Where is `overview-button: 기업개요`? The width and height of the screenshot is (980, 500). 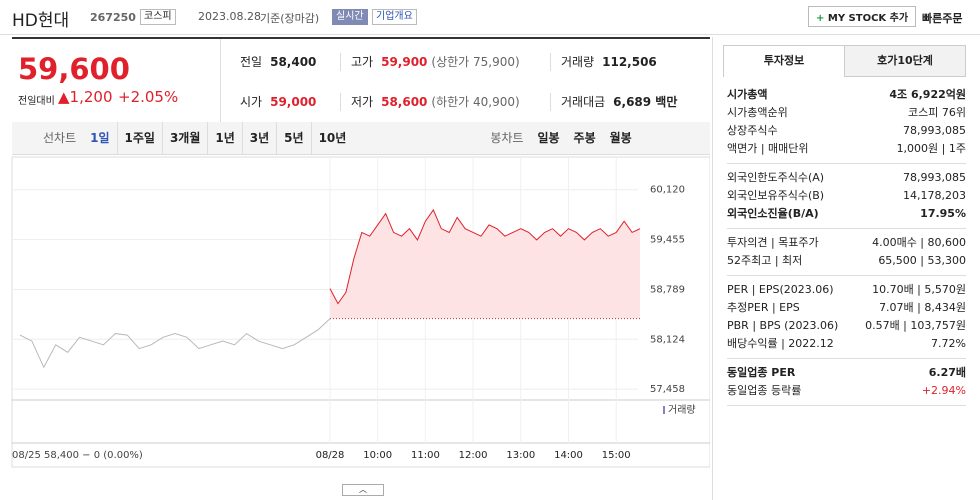
overview-button: 기업개요 is located at coordinates (394, 17).